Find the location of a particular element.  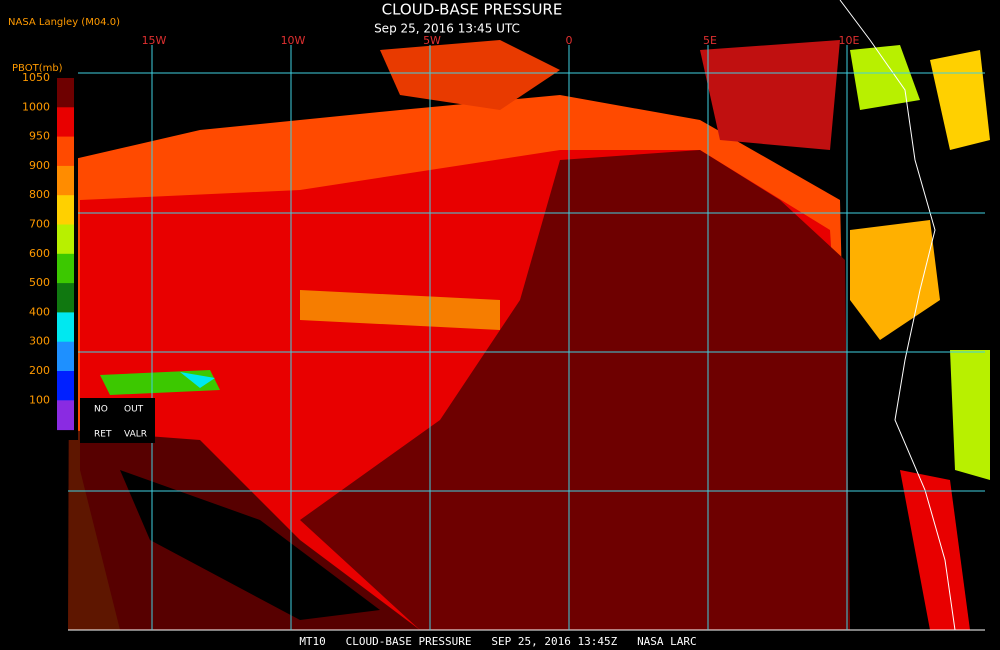

lon-label: 15W is located at coordinates (154, 40).